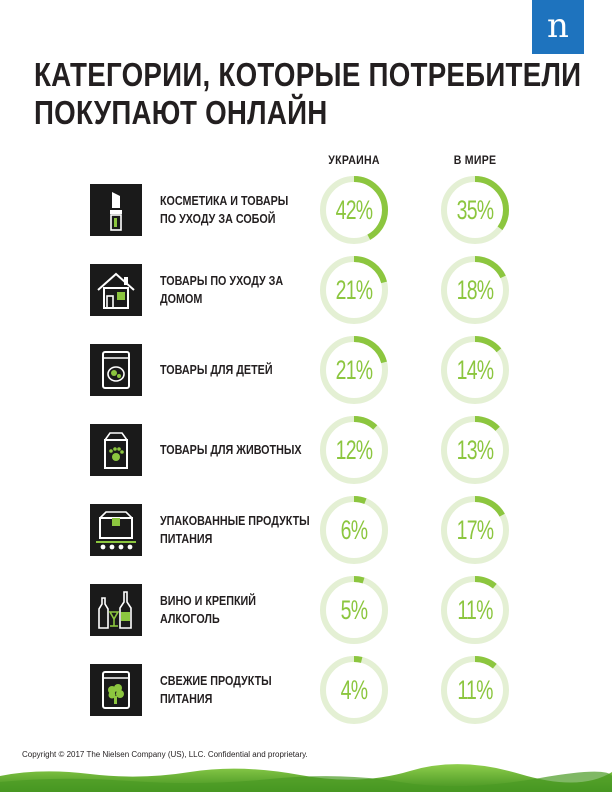  I want to click on page-title-line2: ПОКУПАЮТ ОНЛАЙН, so click(181, 112).